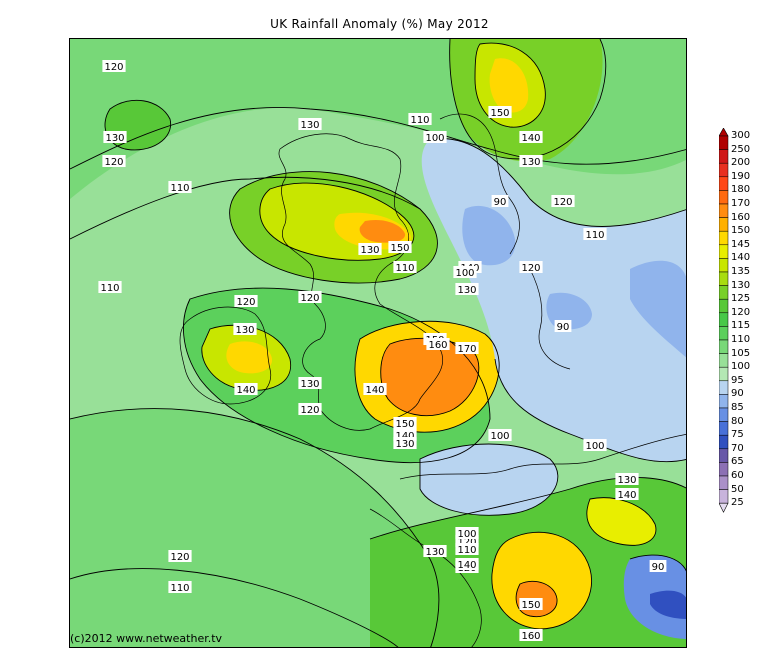 The height and width of the screenshot is (650, 759). Describe the element at coordinates (741, 217) in the screenshot. I see `colorbar-label: 160` at that location.